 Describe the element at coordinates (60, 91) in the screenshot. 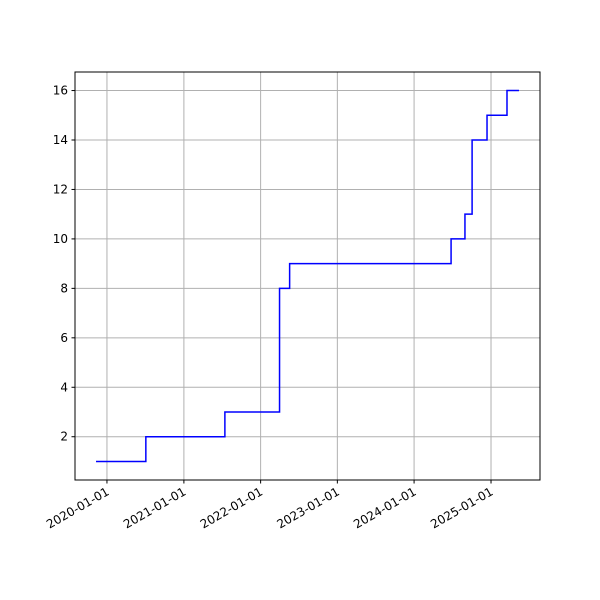

I see `y-tick-label: 16` at that location.